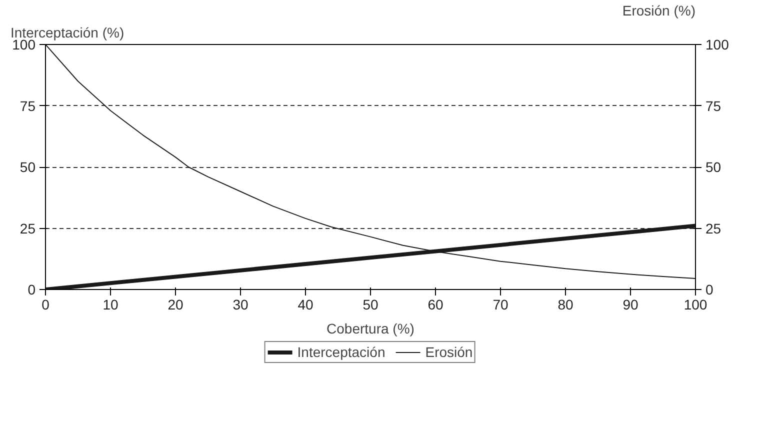 The image size is (766, 425). What do you see at coordinates (696, 304) in the screenshot?
I see `x-tick-label: 100` at bounding box center [696, 304].